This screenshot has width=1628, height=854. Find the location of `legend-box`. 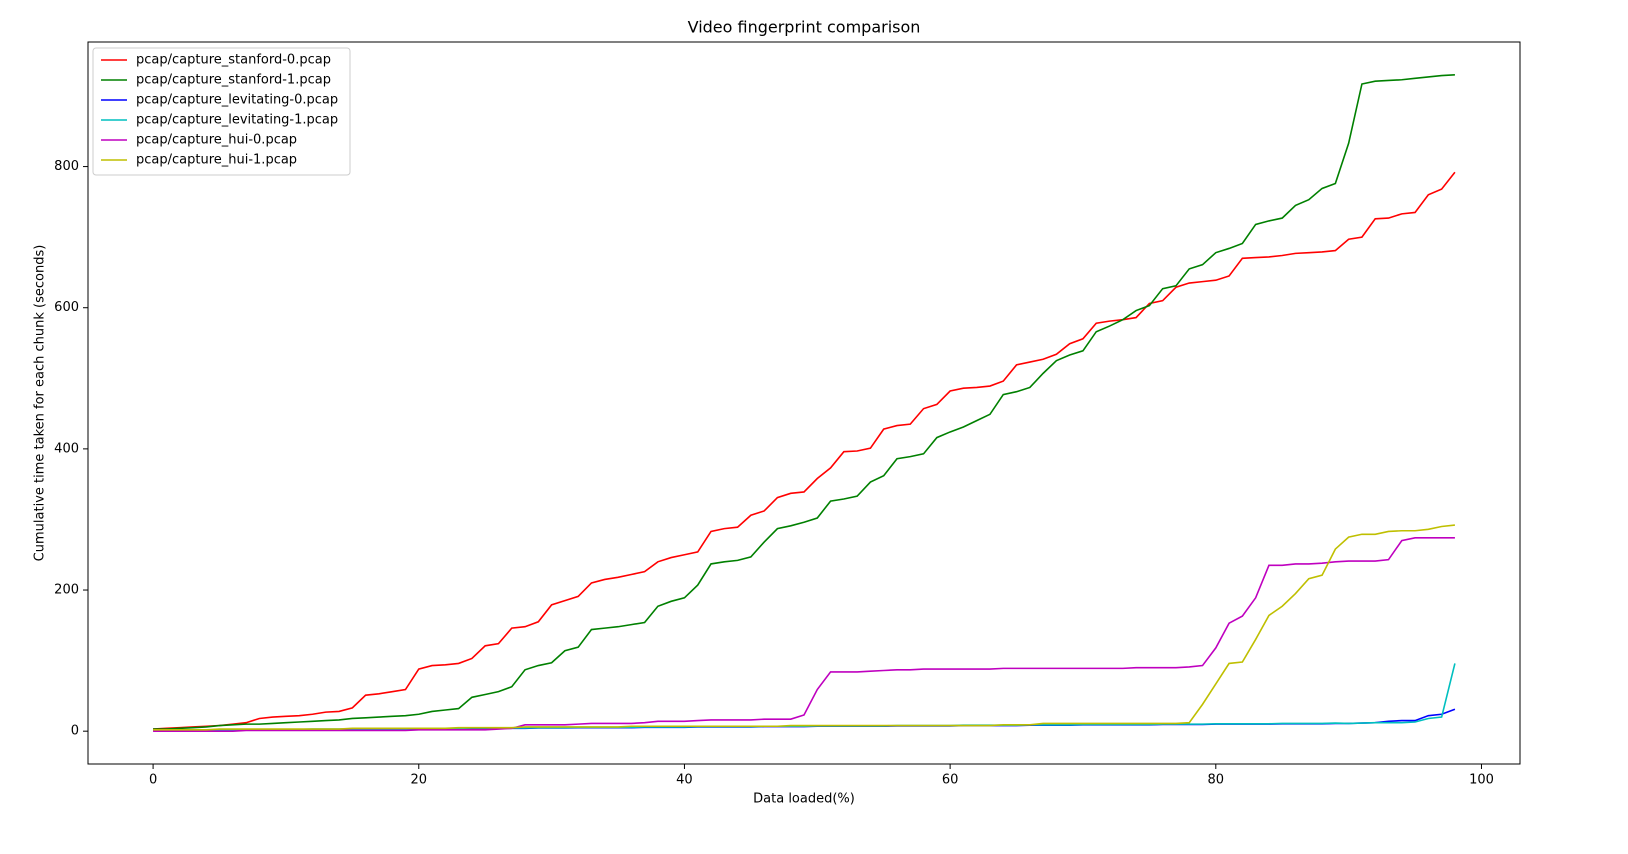

legend-box is located at coordinates (221, 111).